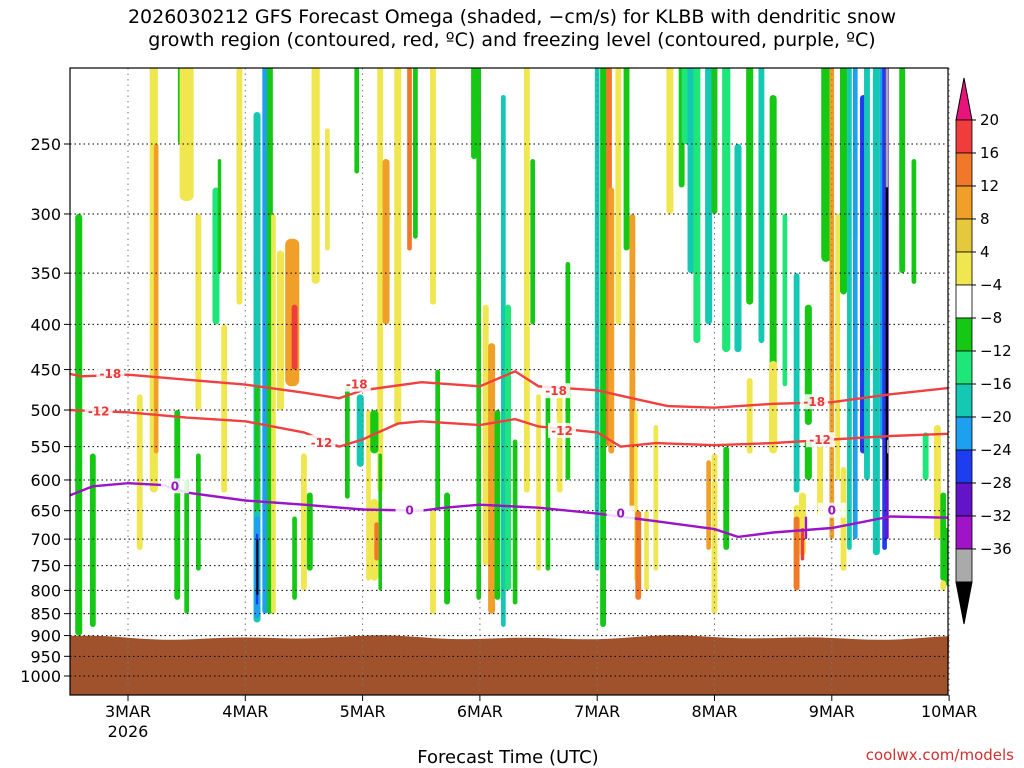 Image resolution: width=1024 pixels, height=768 pixels. I want to click on y-tick-label: 600, so click(45, 480).